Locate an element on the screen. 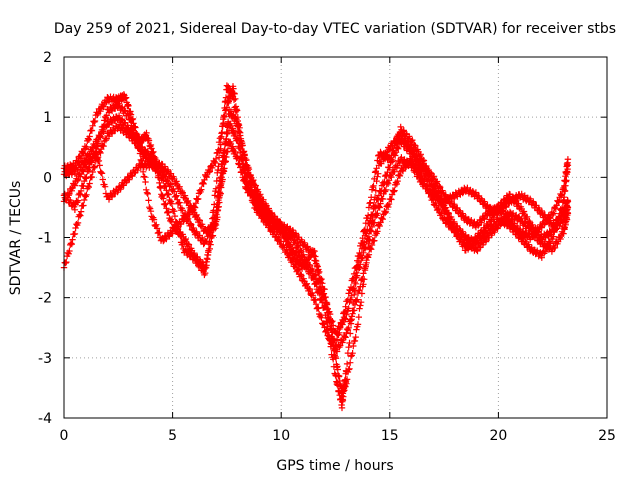 The width and height of the screenshot is (640, 480). x-tick-label: 10 is located at coordinates (281, 436).